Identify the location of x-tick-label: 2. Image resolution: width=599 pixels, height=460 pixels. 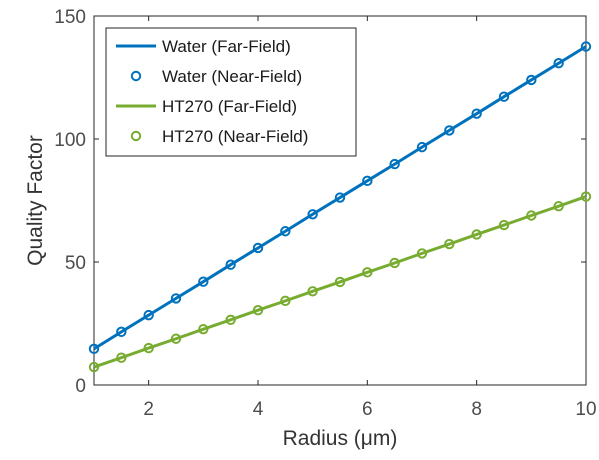
(148, 409).